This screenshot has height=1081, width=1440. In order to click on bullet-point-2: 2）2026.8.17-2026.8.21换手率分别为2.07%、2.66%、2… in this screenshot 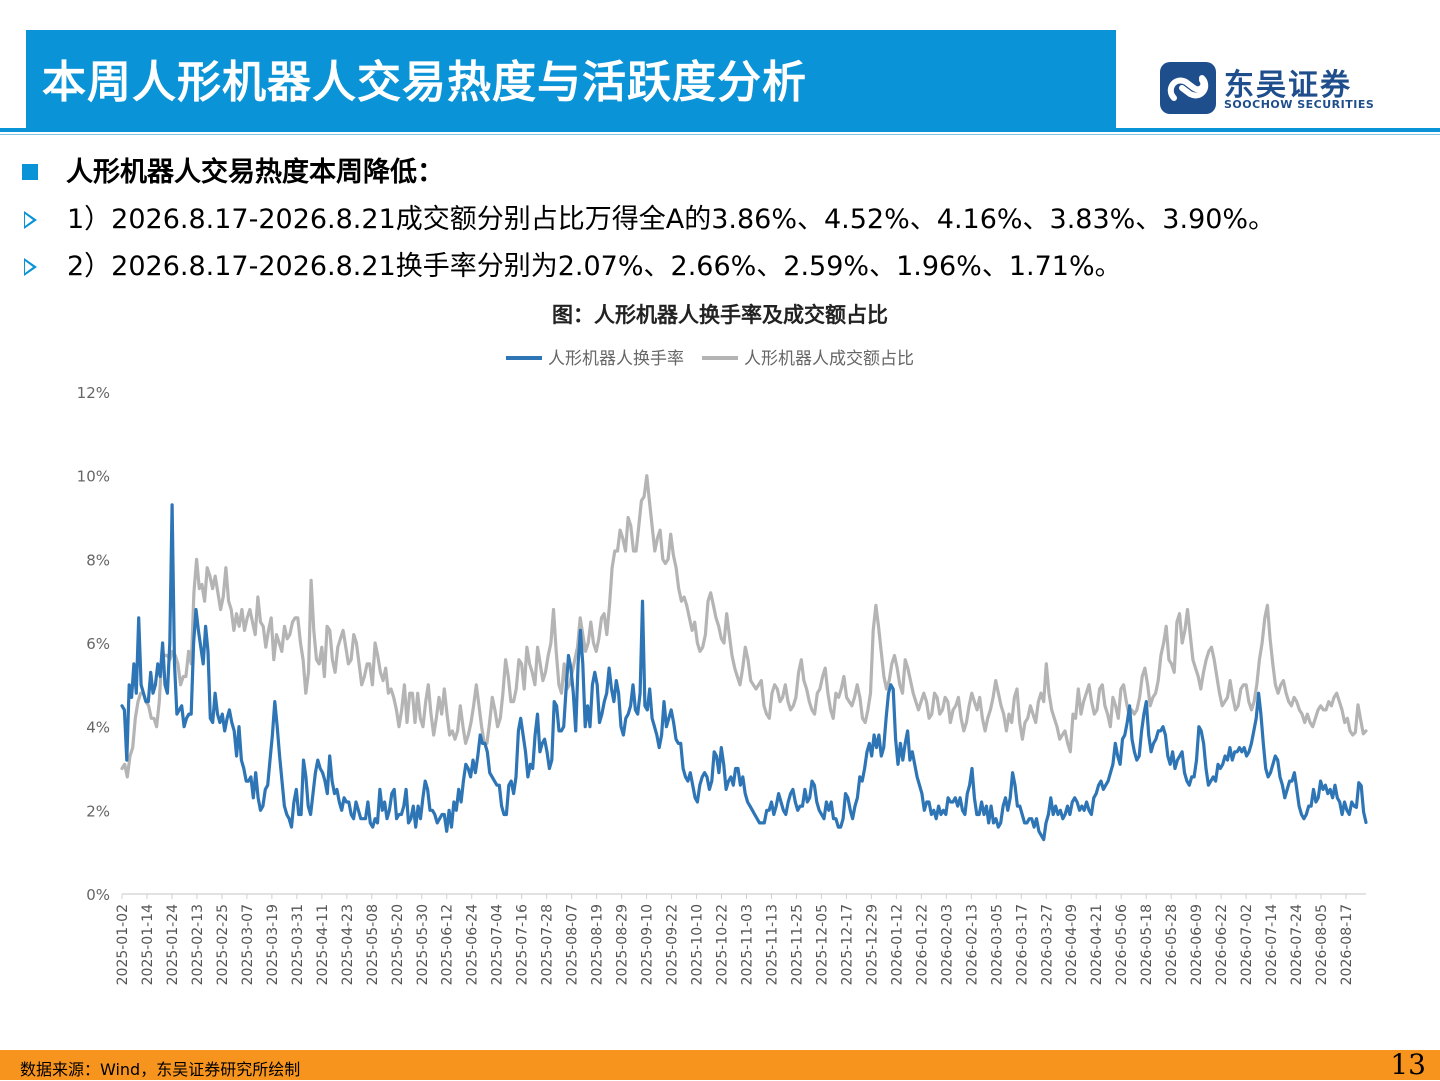, I will do `click(570, 263)`.